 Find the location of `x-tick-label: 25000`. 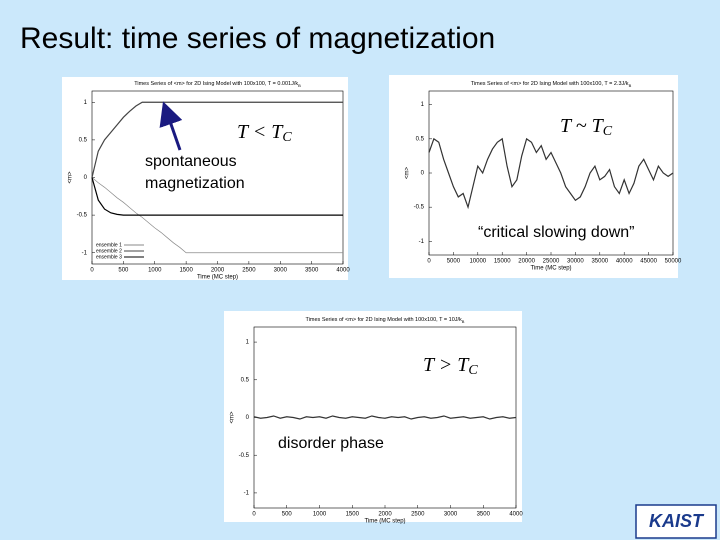

x-tick-label: 25000 is located at coordinates (551, 262).